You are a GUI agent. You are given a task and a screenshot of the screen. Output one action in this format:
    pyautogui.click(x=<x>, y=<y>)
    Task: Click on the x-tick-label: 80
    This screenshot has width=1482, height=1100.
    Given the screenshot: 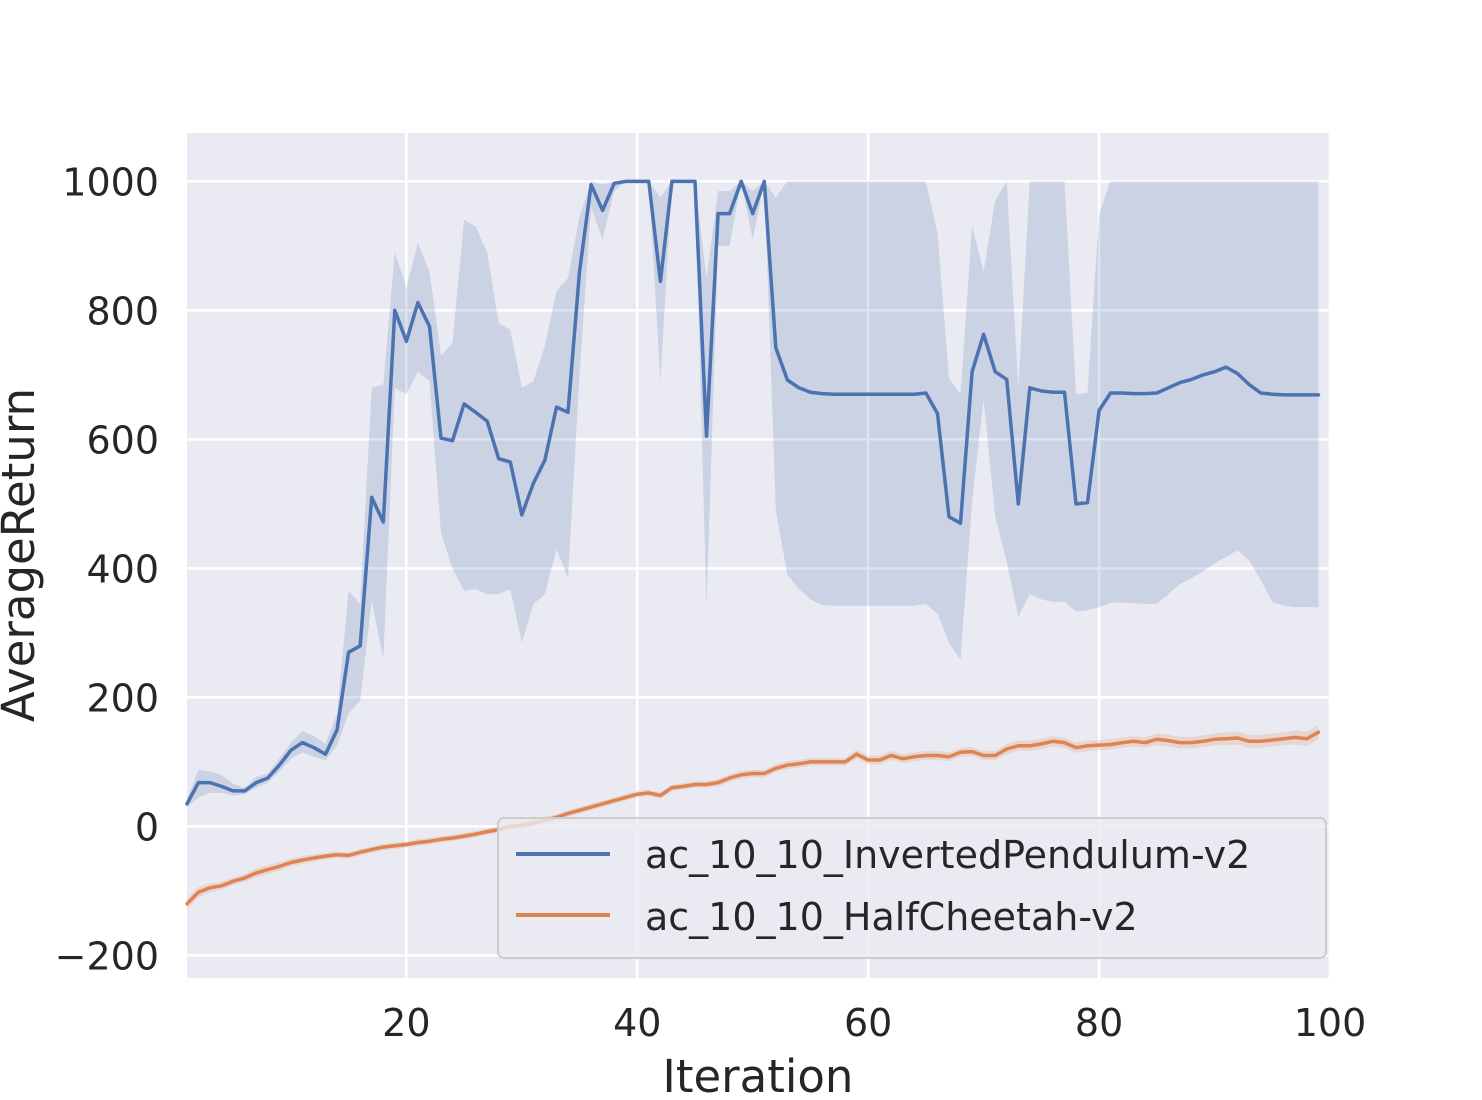 What is the action you would take?
    pyautogui.click(x=1099, y=1023)
    